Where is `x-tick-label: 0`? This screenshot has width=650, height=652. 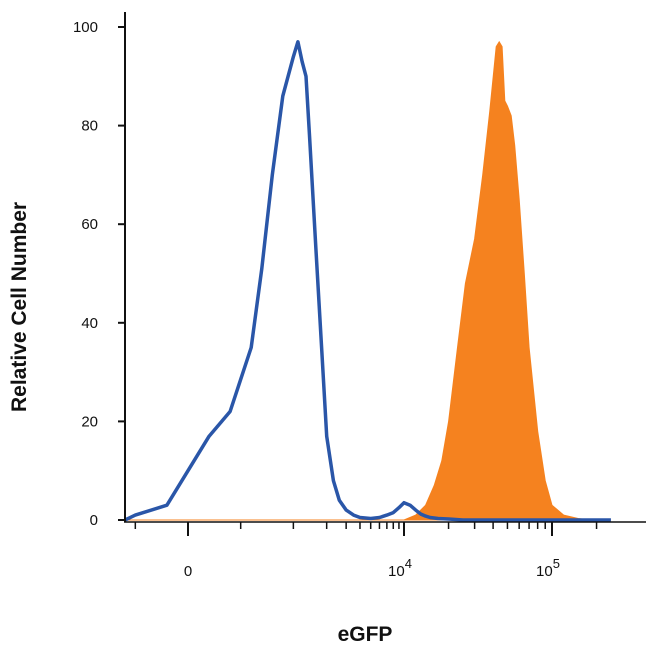 x-tick-label: 0 is located at coordinates (188, 571).